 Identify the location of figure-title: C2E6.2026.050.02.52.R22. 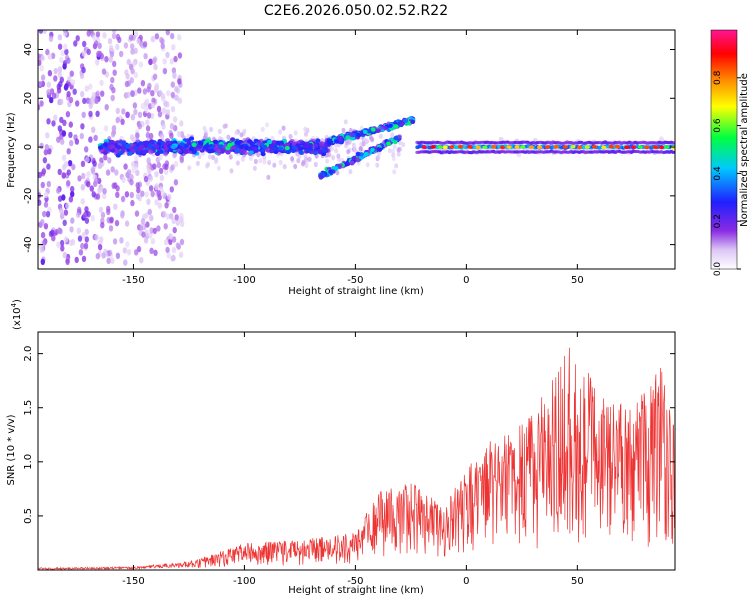
(356, 11).